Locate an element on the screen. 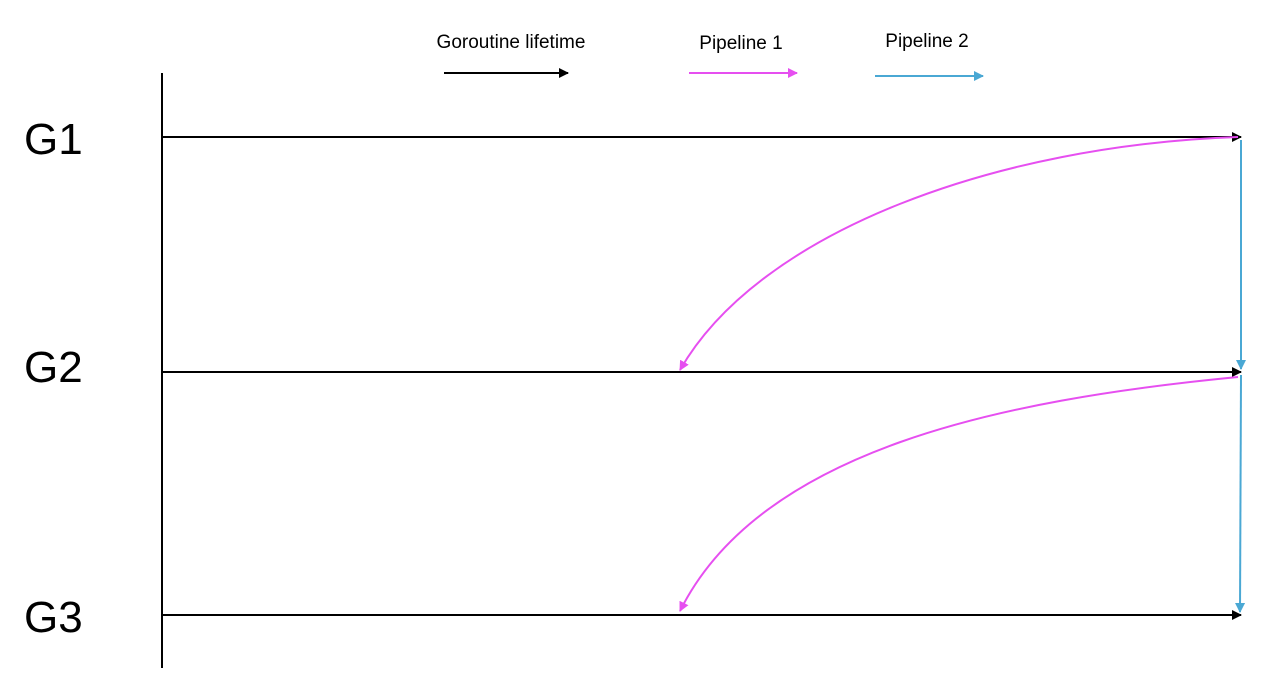  pipeline1-arrow-g2-g3 is located at coordinates (959, 494).